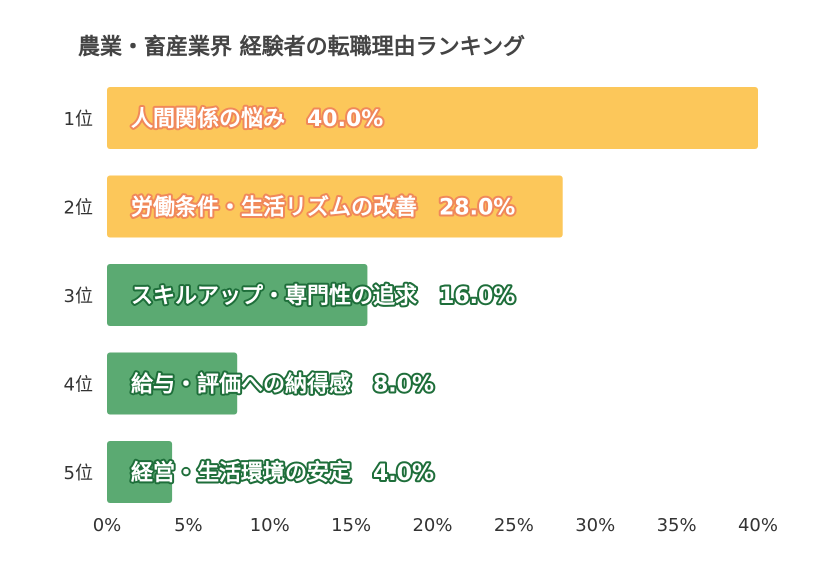 Image resolution: width=817 pixels, height=568 pixels. Describe the element at coordinates (758, 525) in the screenshot. I see `x-tick-label: 40%` at that location.